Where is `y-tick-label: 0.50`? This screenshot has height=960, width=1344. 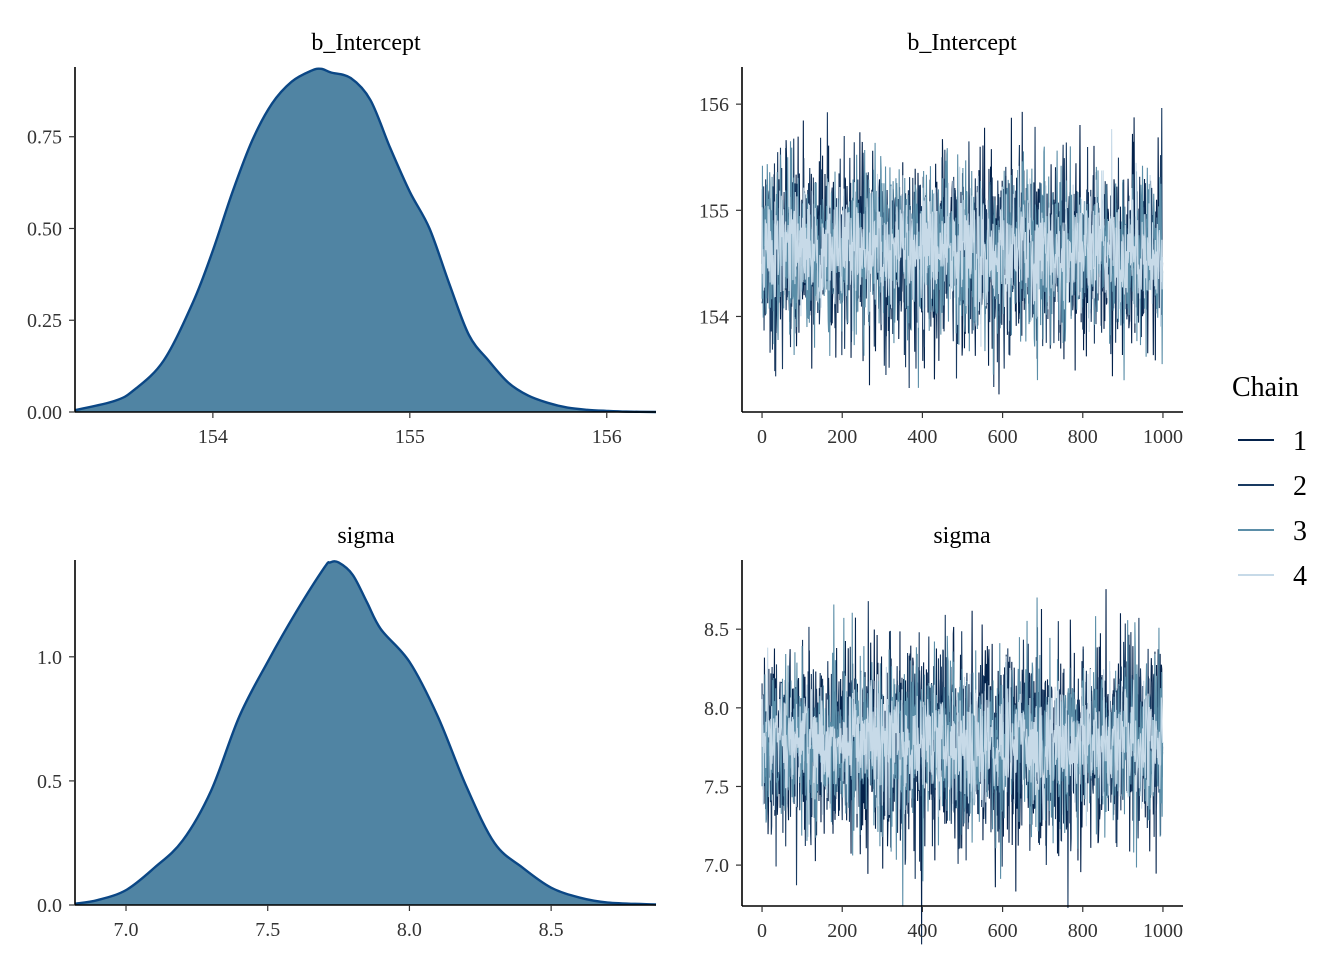
y-tick-label: 0.50 is located at coordinates (44, 229).